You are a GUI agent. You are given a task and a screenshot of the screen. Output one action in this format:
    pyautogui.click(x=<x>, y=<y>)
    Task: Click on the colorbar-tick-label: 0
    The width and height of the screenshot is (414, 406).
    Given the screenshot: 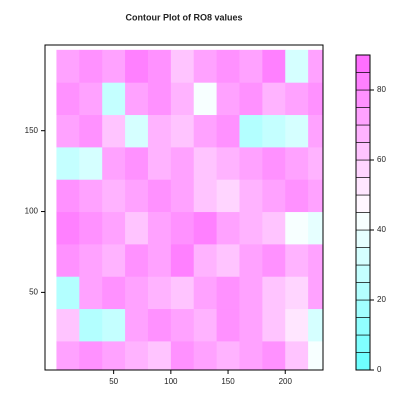 What is the action you would take?
    pyautogui.click(x=379, y=369)
    